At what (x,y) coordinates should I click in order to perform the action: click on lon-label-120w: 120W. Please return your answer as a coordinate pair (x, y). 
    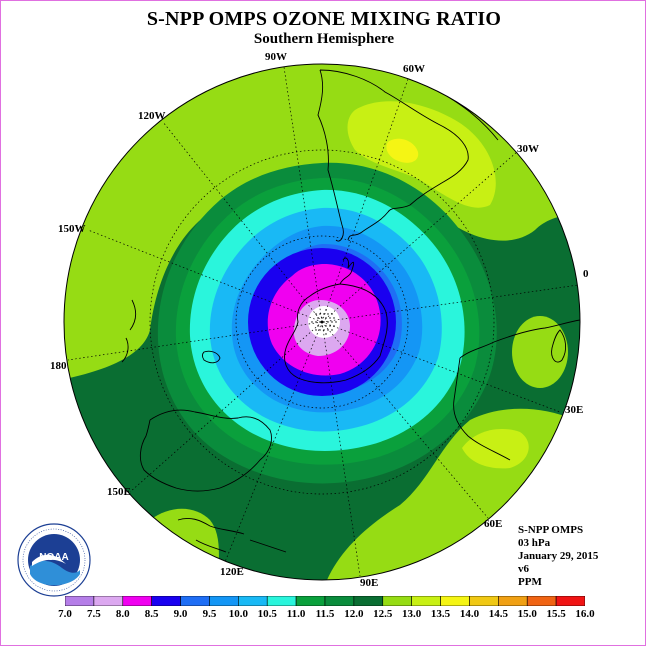
    Looking at the image, I should click on (152, 116).